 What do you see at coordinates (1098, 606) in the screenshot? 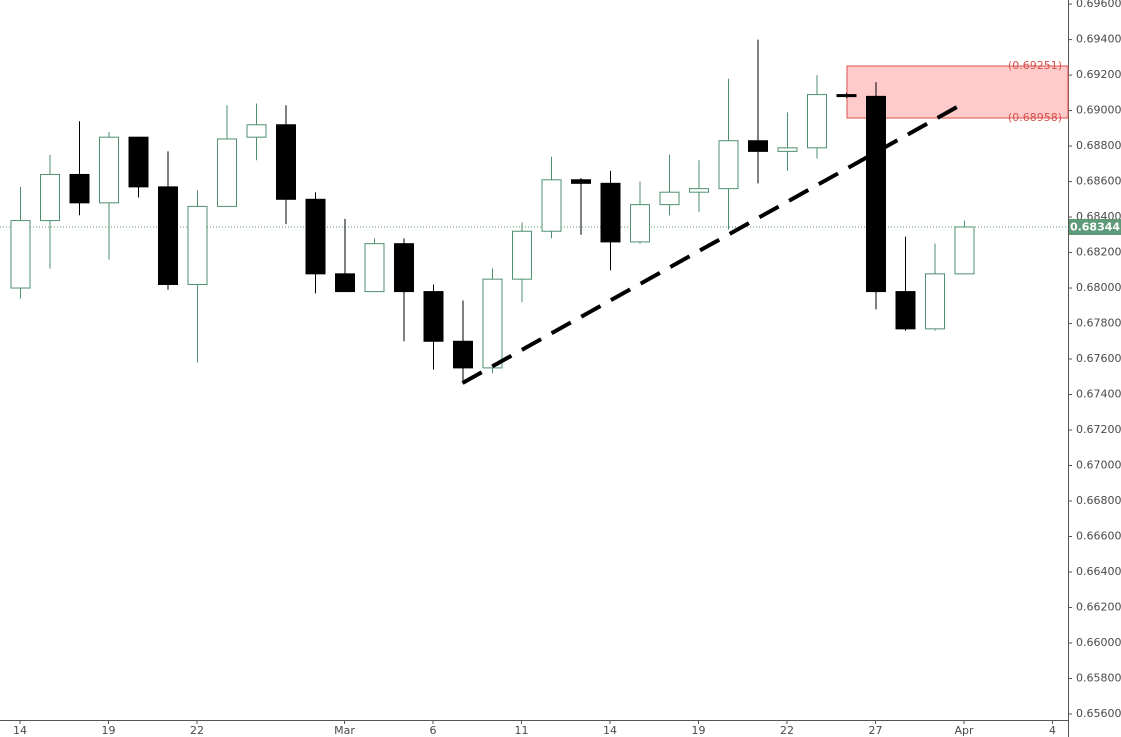
I see `y-tick-label: 0.66200` at bounding box center [1098, 606].